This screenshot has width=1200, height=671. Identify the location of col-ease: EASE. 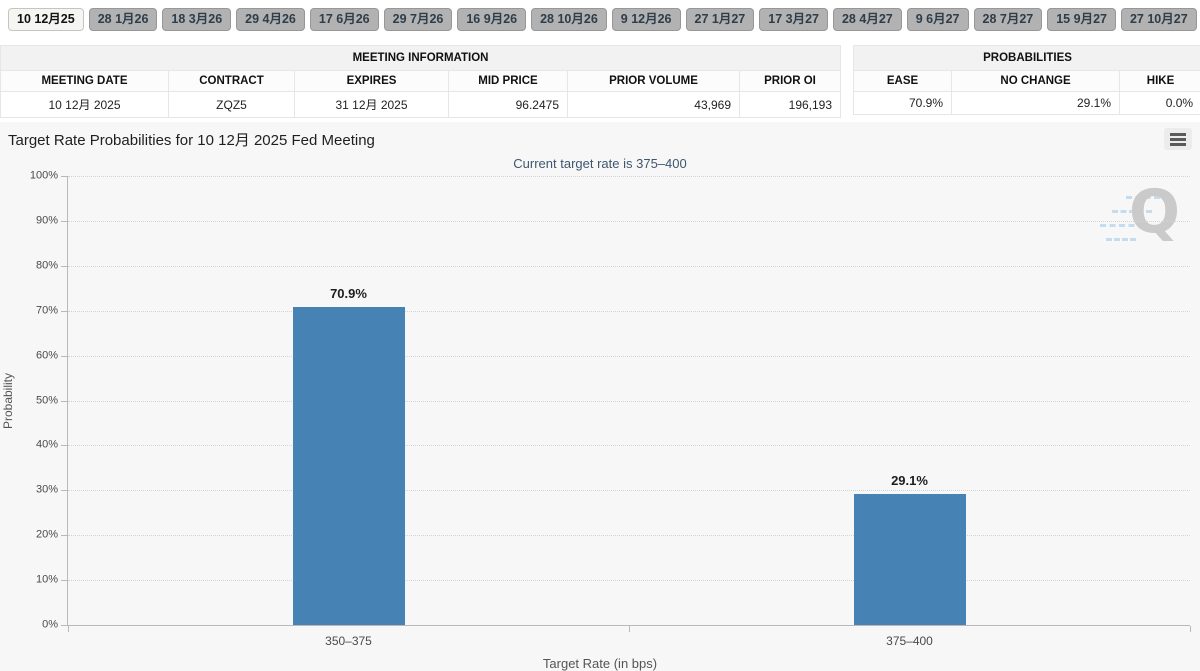
(903, 81).